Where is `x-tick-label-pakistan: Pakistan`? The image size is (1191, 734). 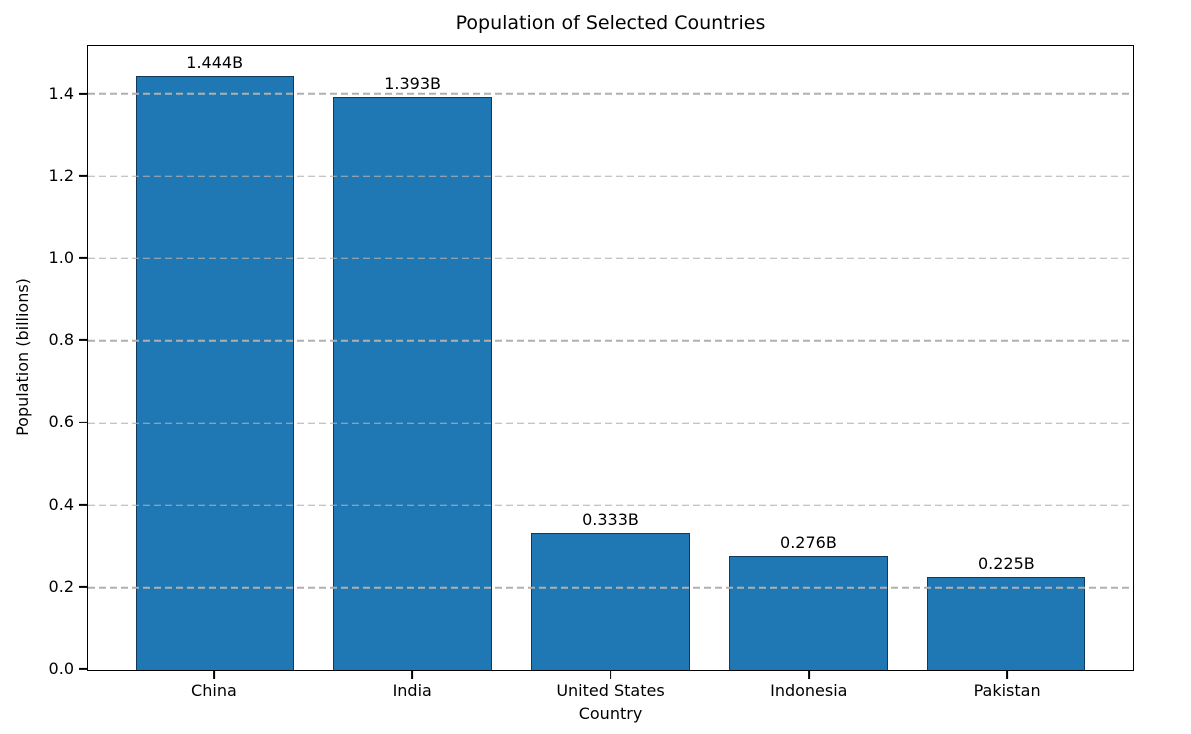 x-tick-label-pakistan: Pakistan is located at coordinates (1007, 690).